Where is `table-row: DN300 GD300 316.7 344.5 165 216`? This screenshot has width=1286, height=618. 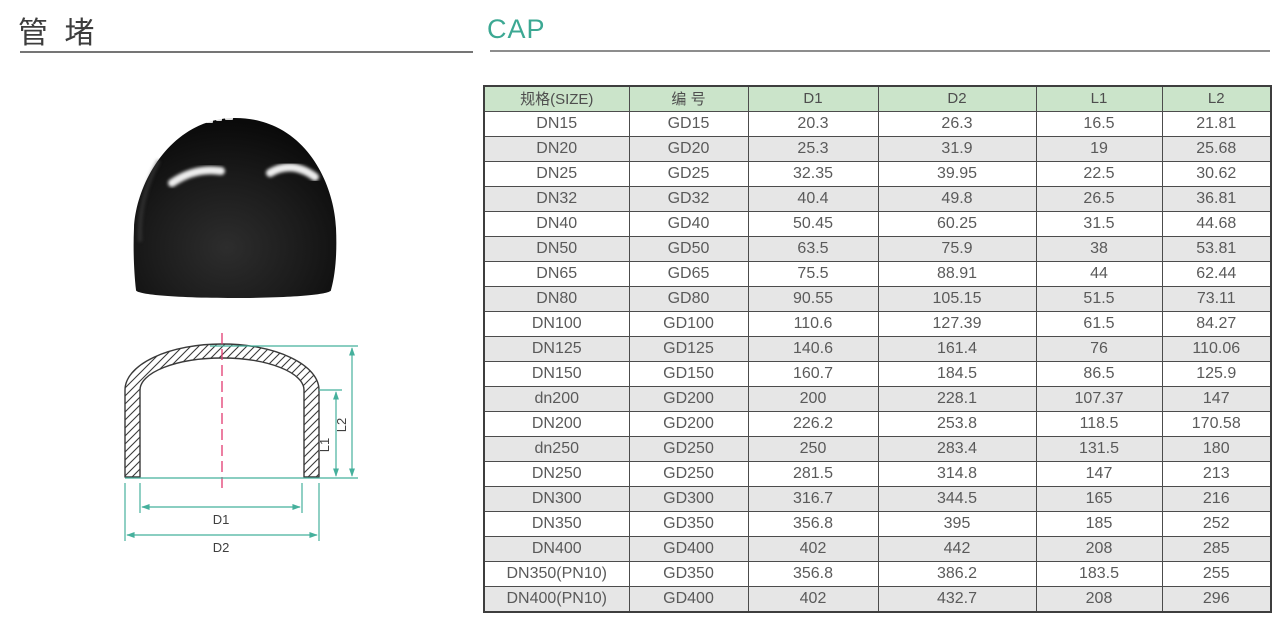 table-row: DN300 GD300 316.7 344.5 165 216 is located at coordinates (877, 498).